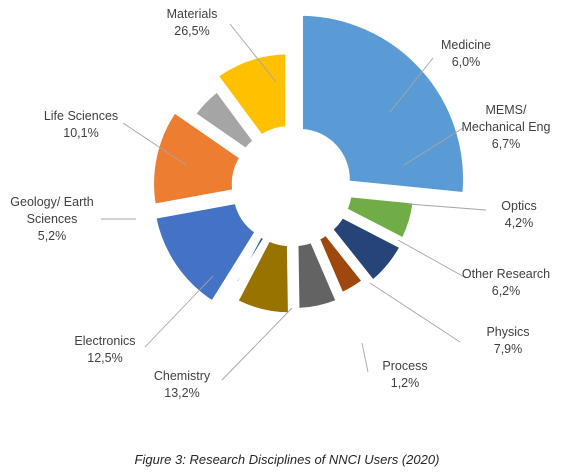 This screenshot has height=475, width=574. I want to click on slice-electronics, so click(196, 158).